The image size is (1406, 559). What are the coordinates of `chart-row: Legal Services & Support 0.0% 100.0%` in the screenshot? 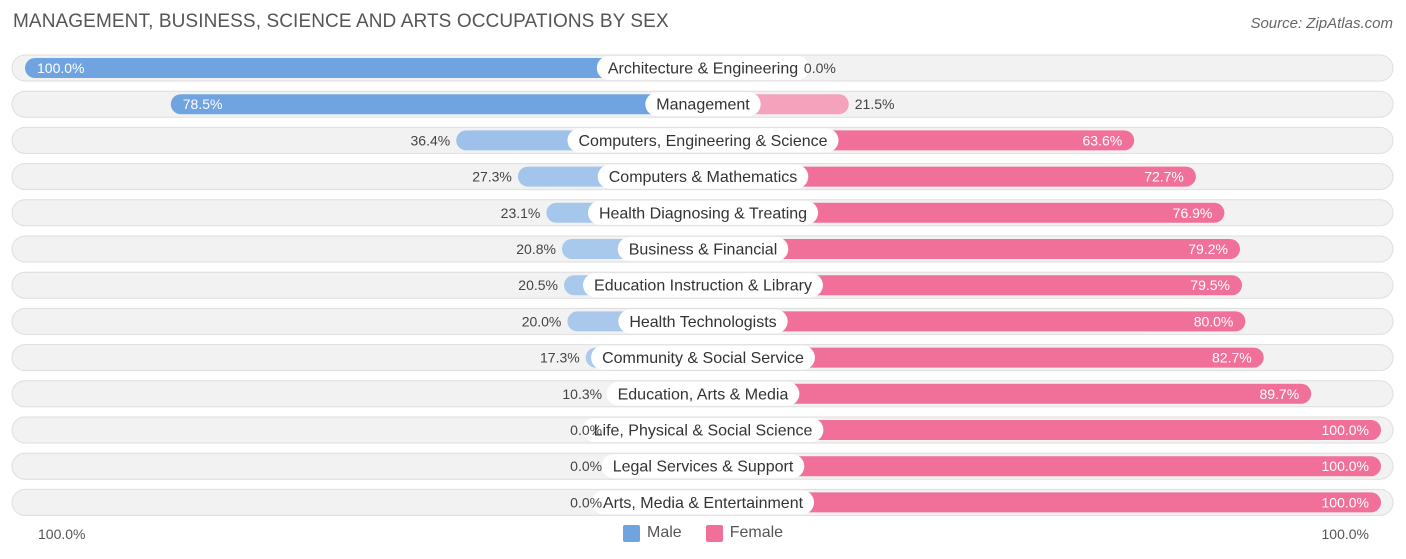 It's located at (702, 466).